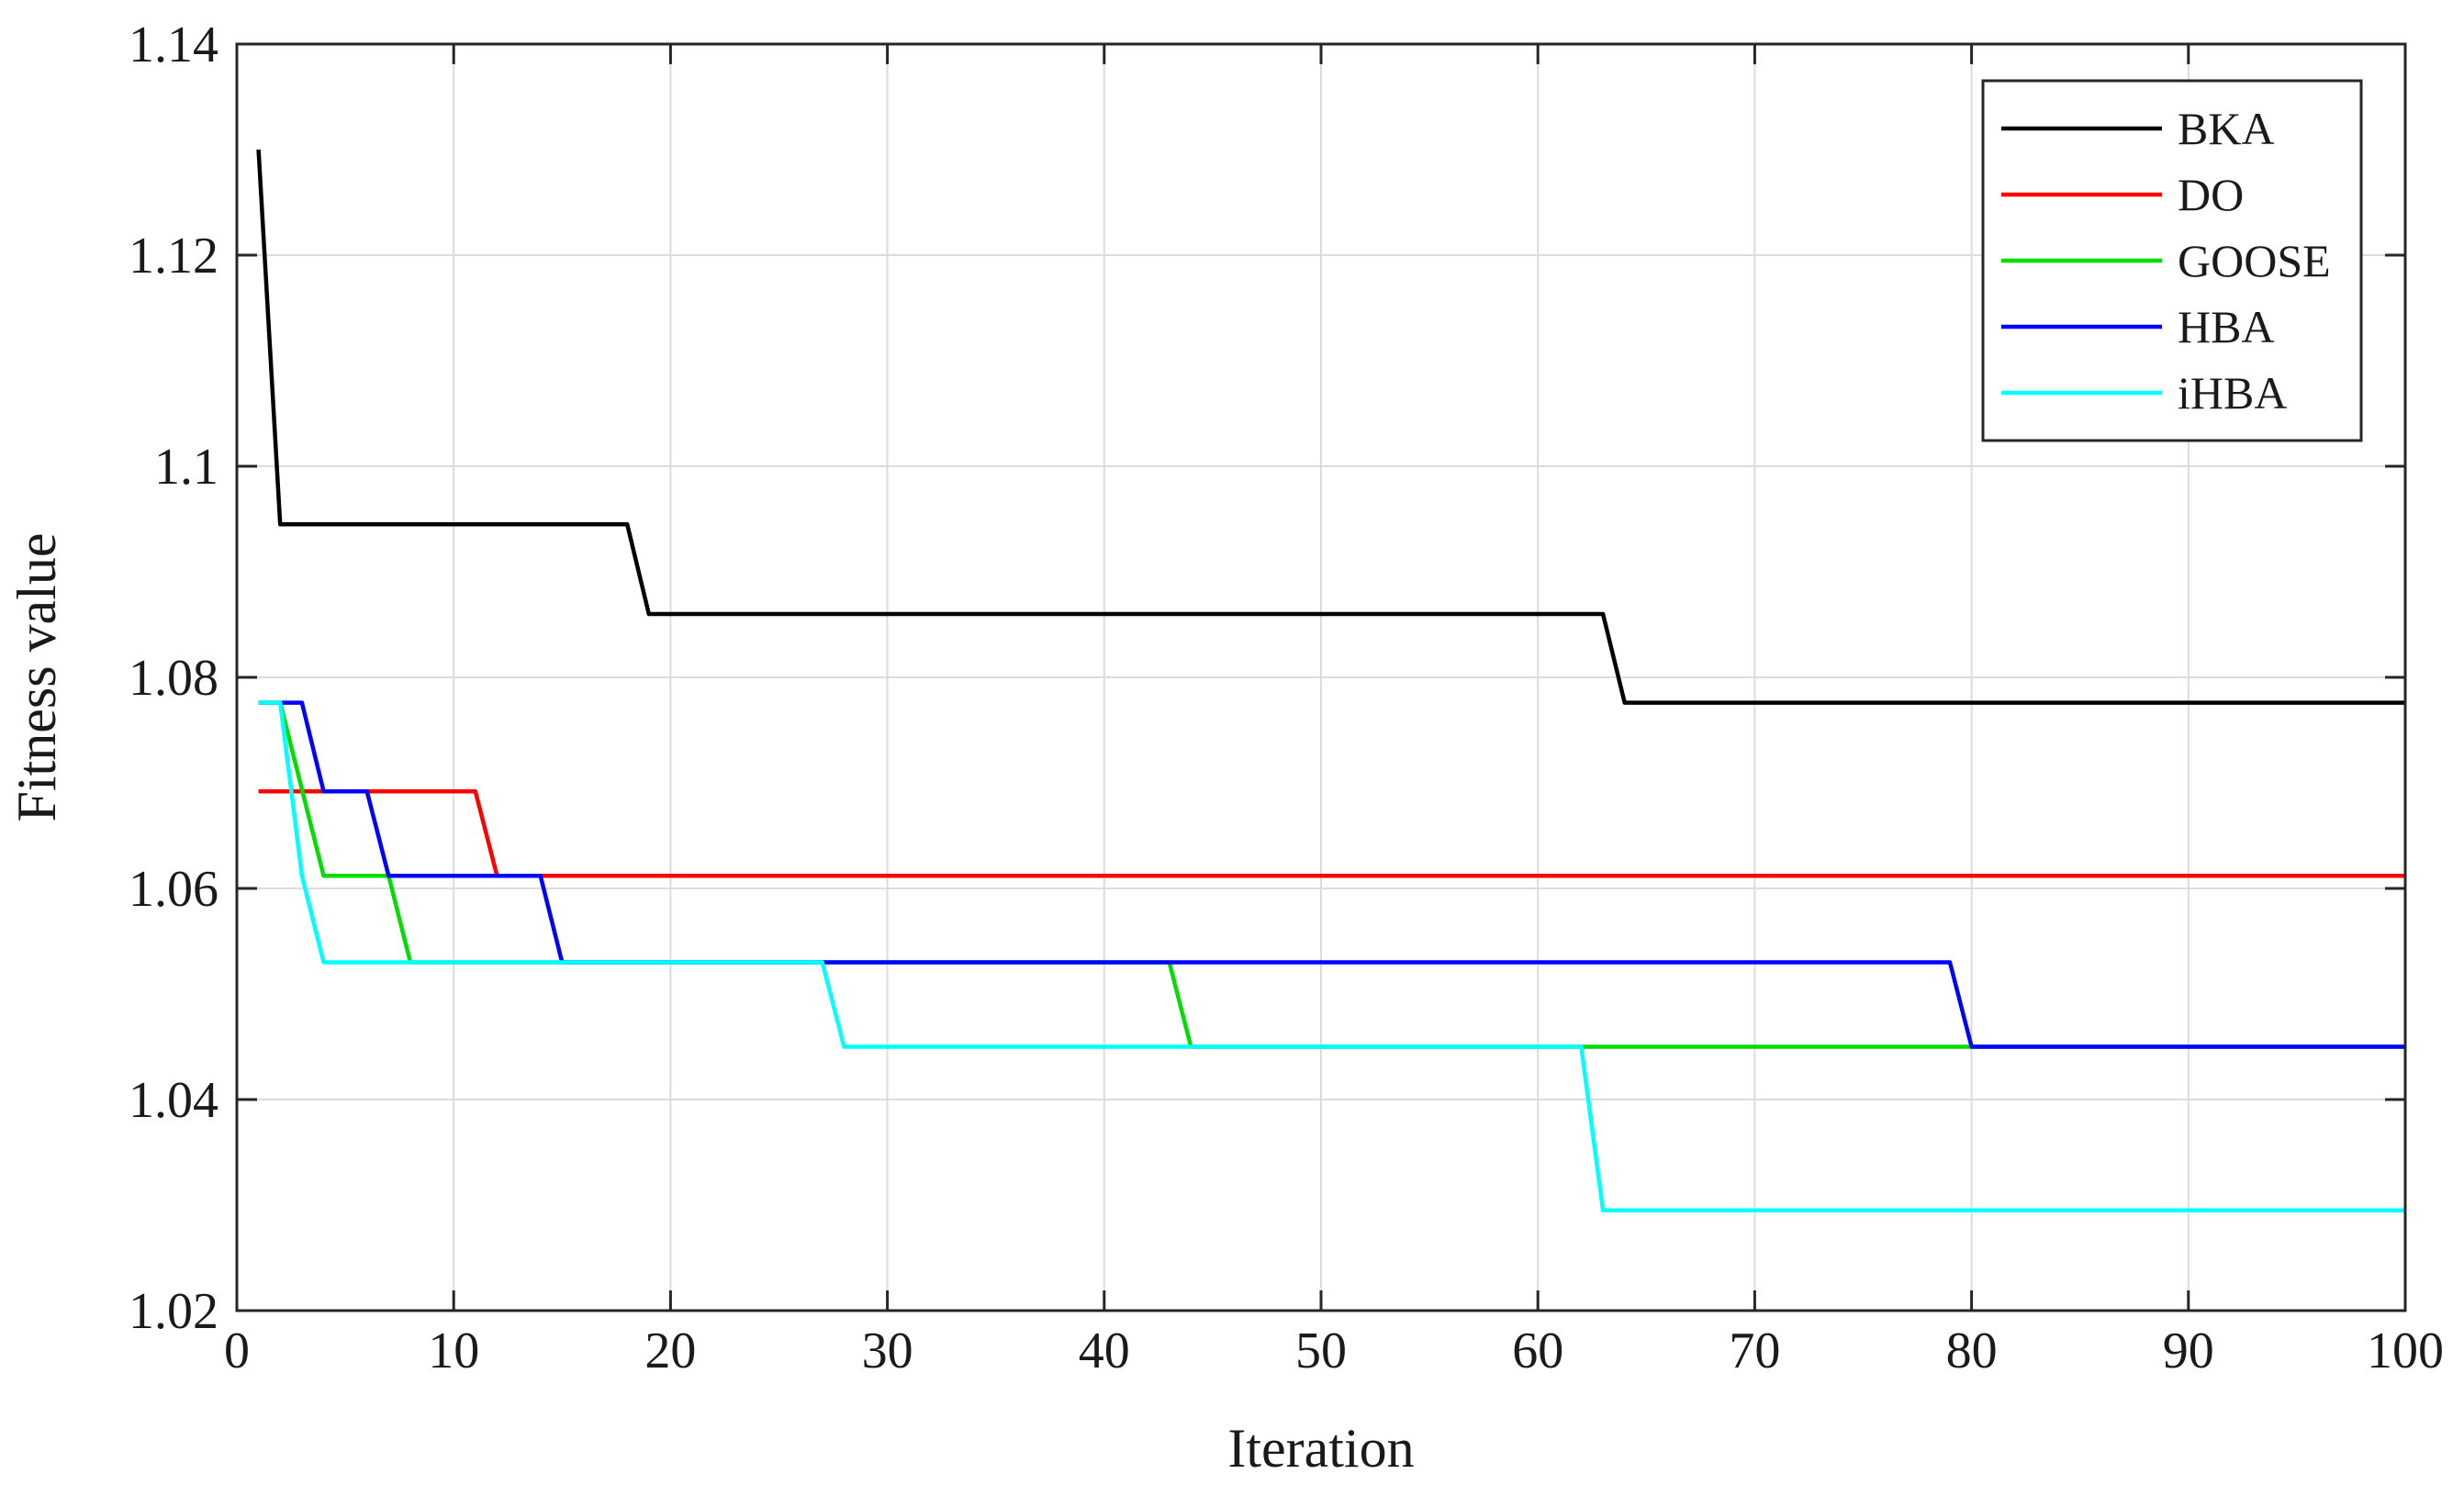 This screenshot has height=1496, width=2464. What do you see at coordinates (2226, 128) in the screenshot?
I see `legend-label-bka: BKA` at bounding box center [2226, 128].